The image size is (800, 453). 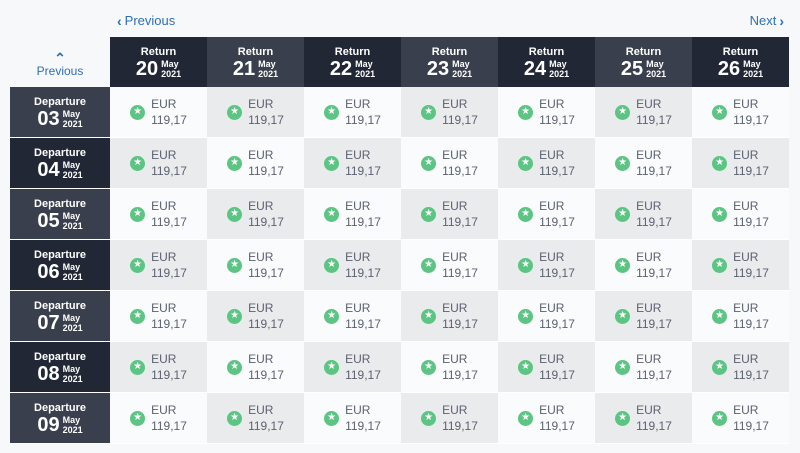 I want to click on departure-date: 08 May 2021, so click(x=59, y=374).